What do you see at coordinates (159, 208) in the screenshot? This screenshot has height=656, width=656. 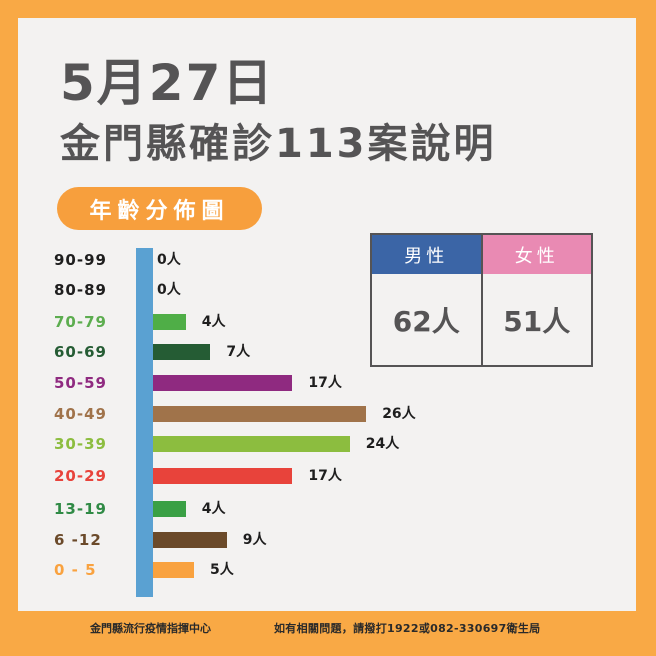 I see `section-label-age-distribution: 年齡分佈圖` at bounding box center [159, 208].